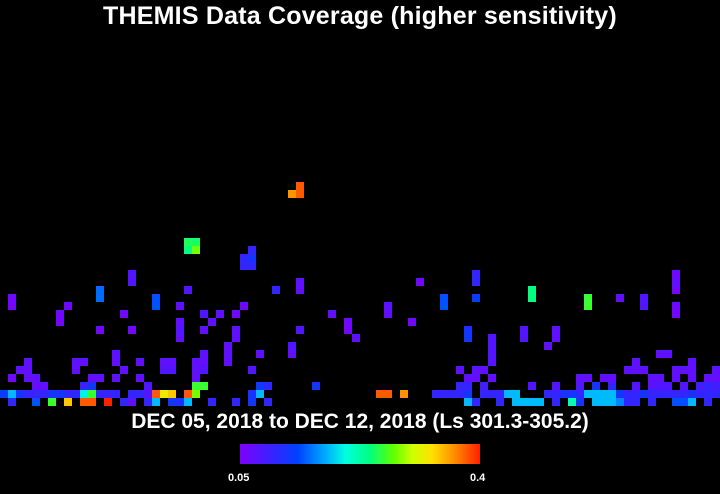 The height and width of the screenshot is (494, 720). What do you see at coordinates (239, 478) in the screenshot?
I see `colorbar-min-label: 0.05` at bounding box center [239, 478].